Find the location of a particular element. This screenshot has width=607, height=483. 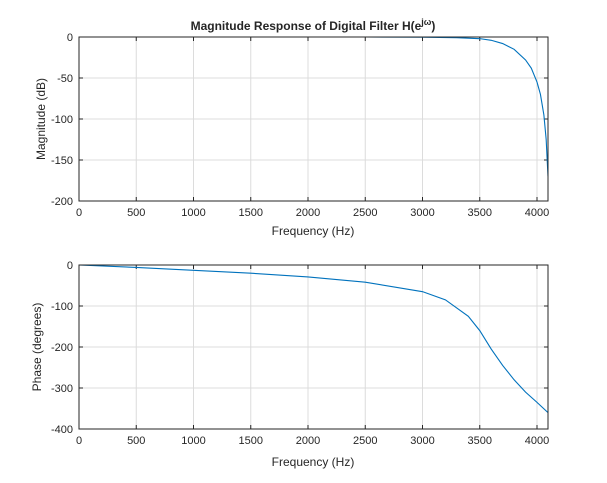

phase-xtick-label: 3000 is located at coordinates (422, 441).